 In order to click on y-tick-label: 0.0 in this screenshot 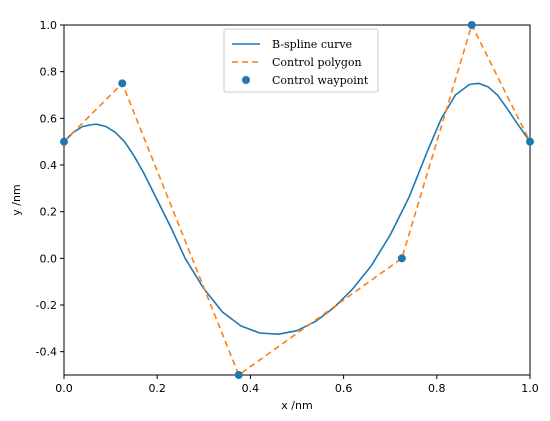, I will do `click(49, 258)`.